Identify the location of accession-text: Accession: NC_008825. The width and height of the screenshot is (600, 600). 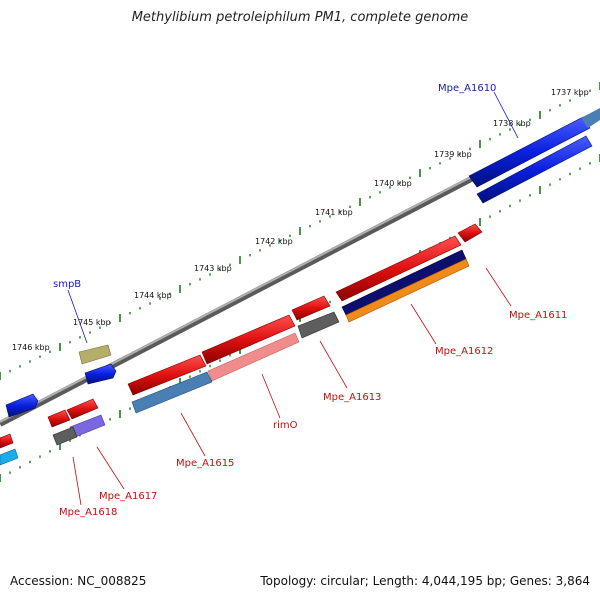
(78, 581).